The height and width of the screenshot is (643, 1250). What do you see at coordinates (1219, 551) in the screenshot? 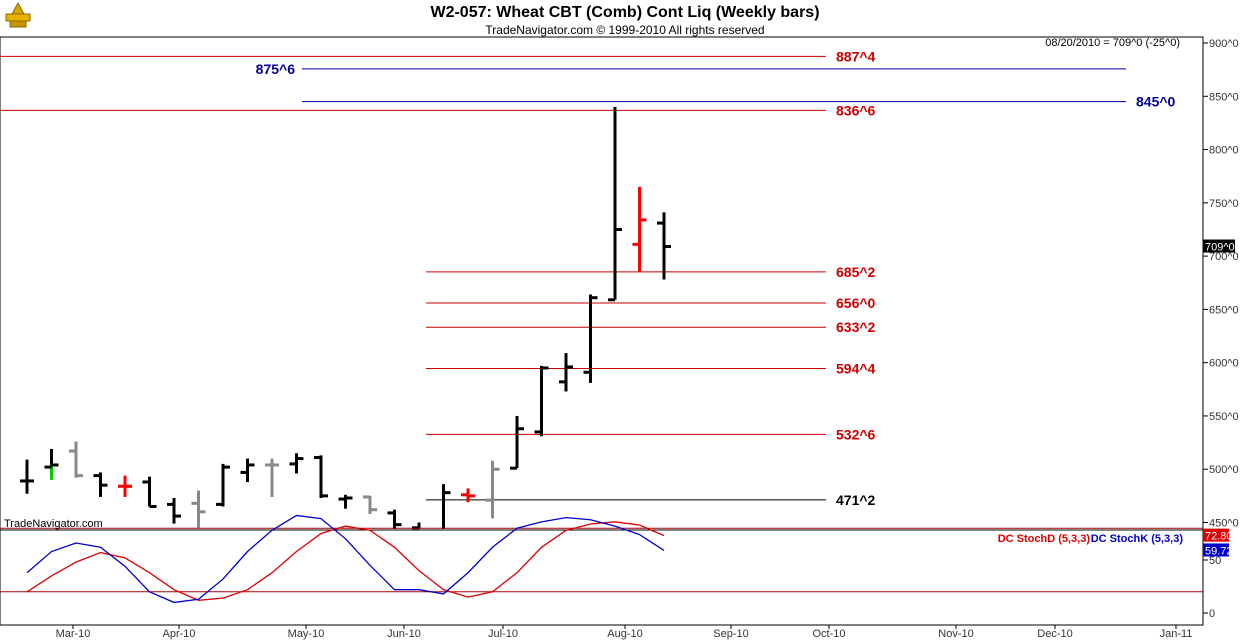
I see `stochk-value-tag: 59.72` at bounding box center [1219, 551].